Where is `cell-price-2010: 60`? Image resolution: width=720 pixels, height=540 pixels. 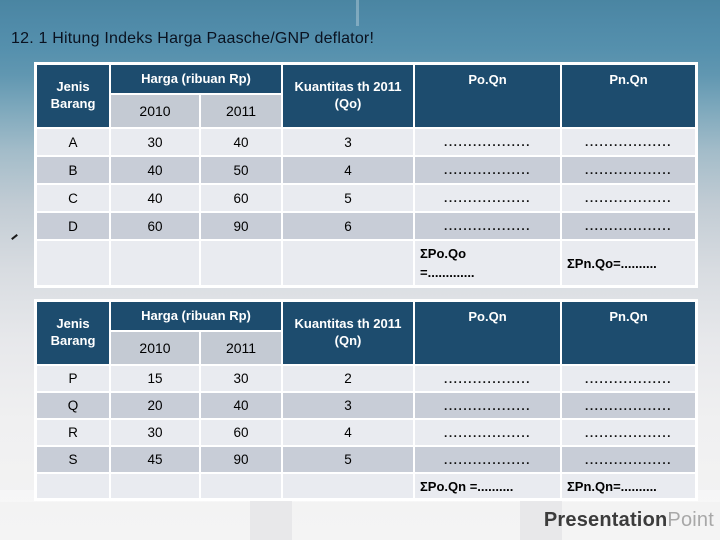
cell-price-2010: 60 is located at coordinates (155, 226).